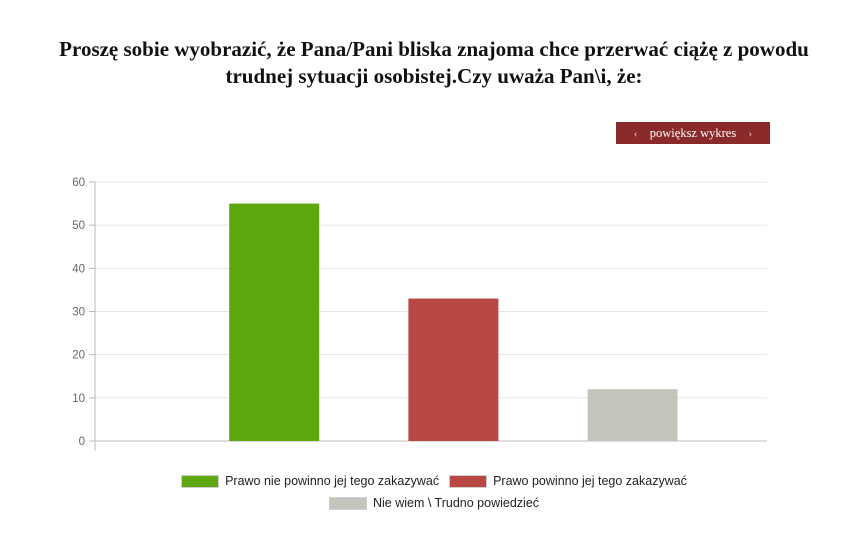 The image size is (868, 534). I want to click on zoom-chart-button: ‹ powiększ wykres ›, so click(693, 133).